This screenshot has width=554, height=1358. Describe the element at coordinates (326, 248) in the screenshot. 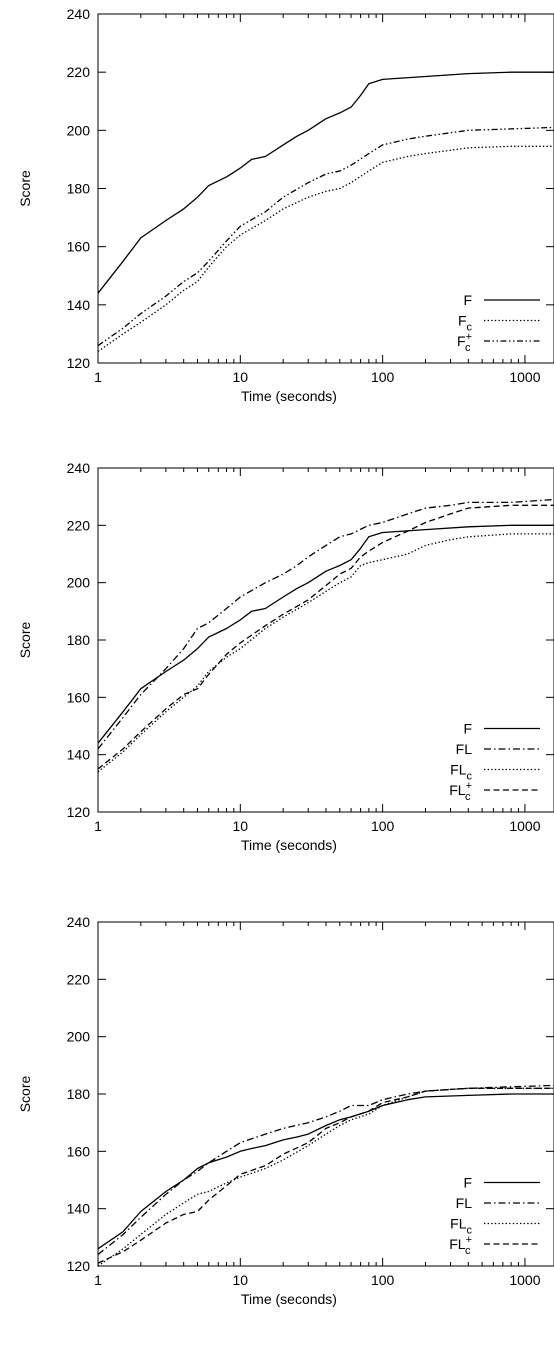

I see `series-line-f-c` at that location.